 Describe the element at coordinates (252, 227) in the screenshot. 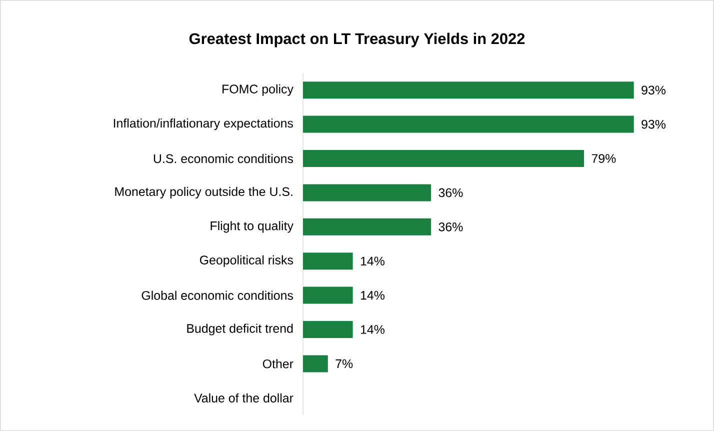

I see `y-tick-label: Flight to quality` at that location.